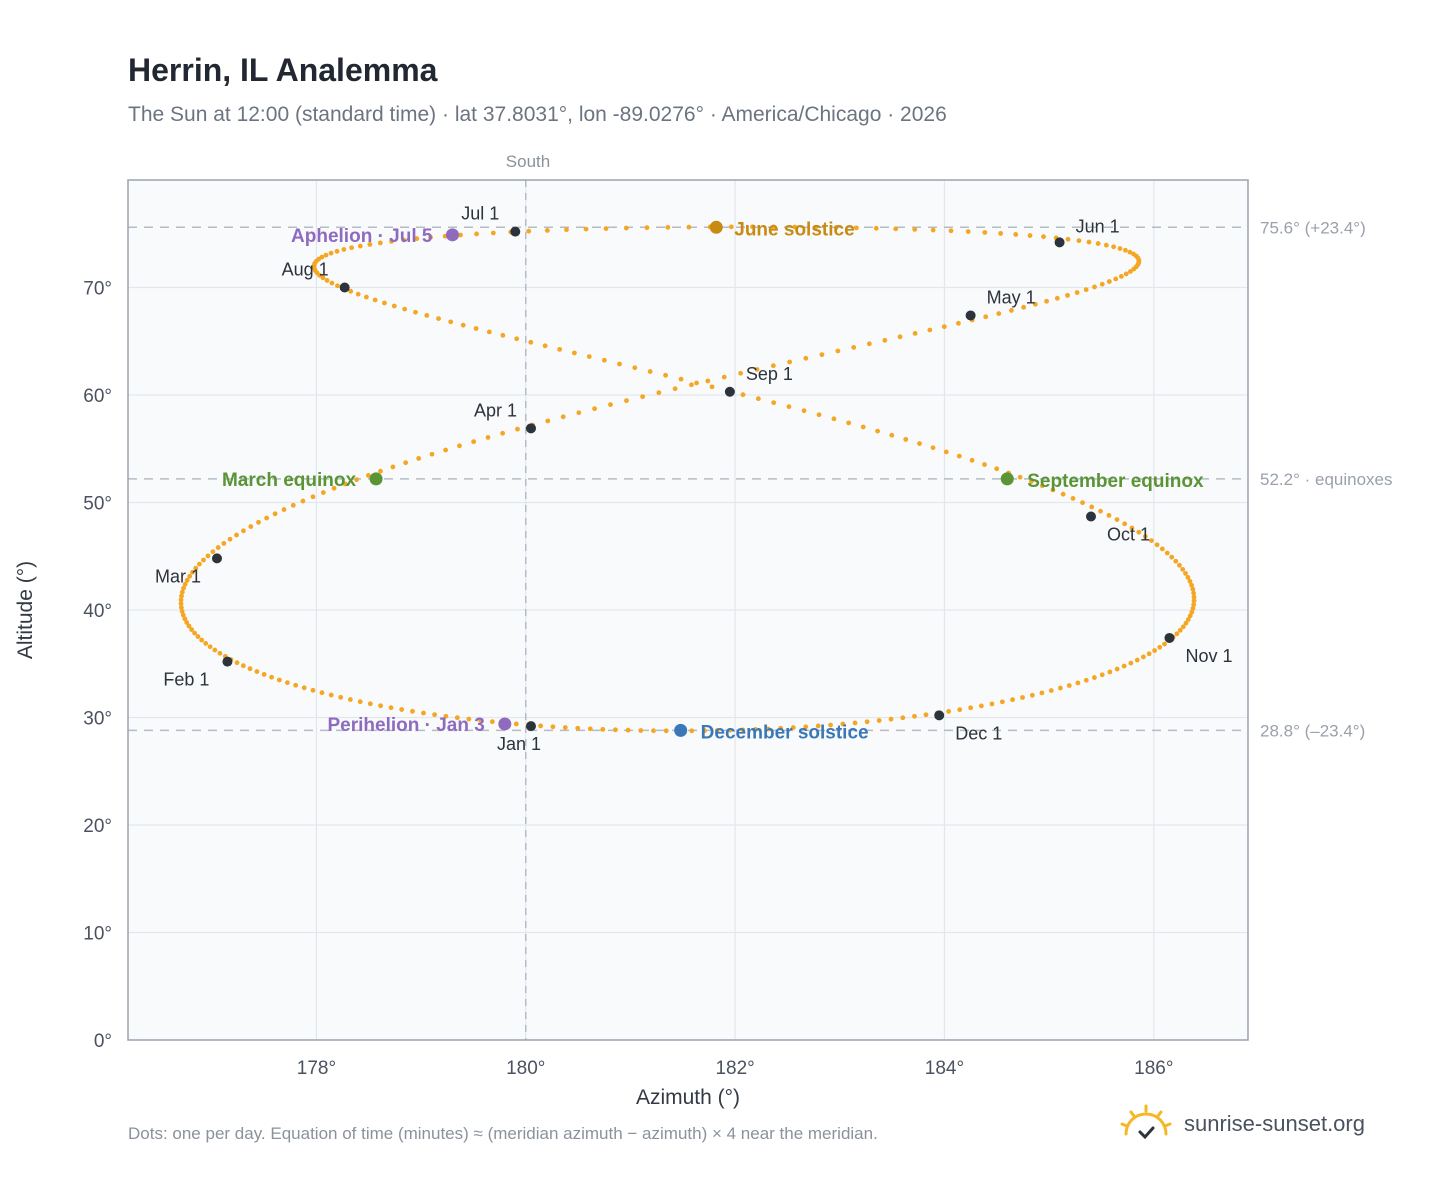 This screenshot has height=1188, width=1448. What do you see at coordinates (97, 396) in the screenshot?
I see `y-tick-label: 60°` at bounding box center [97, 396].